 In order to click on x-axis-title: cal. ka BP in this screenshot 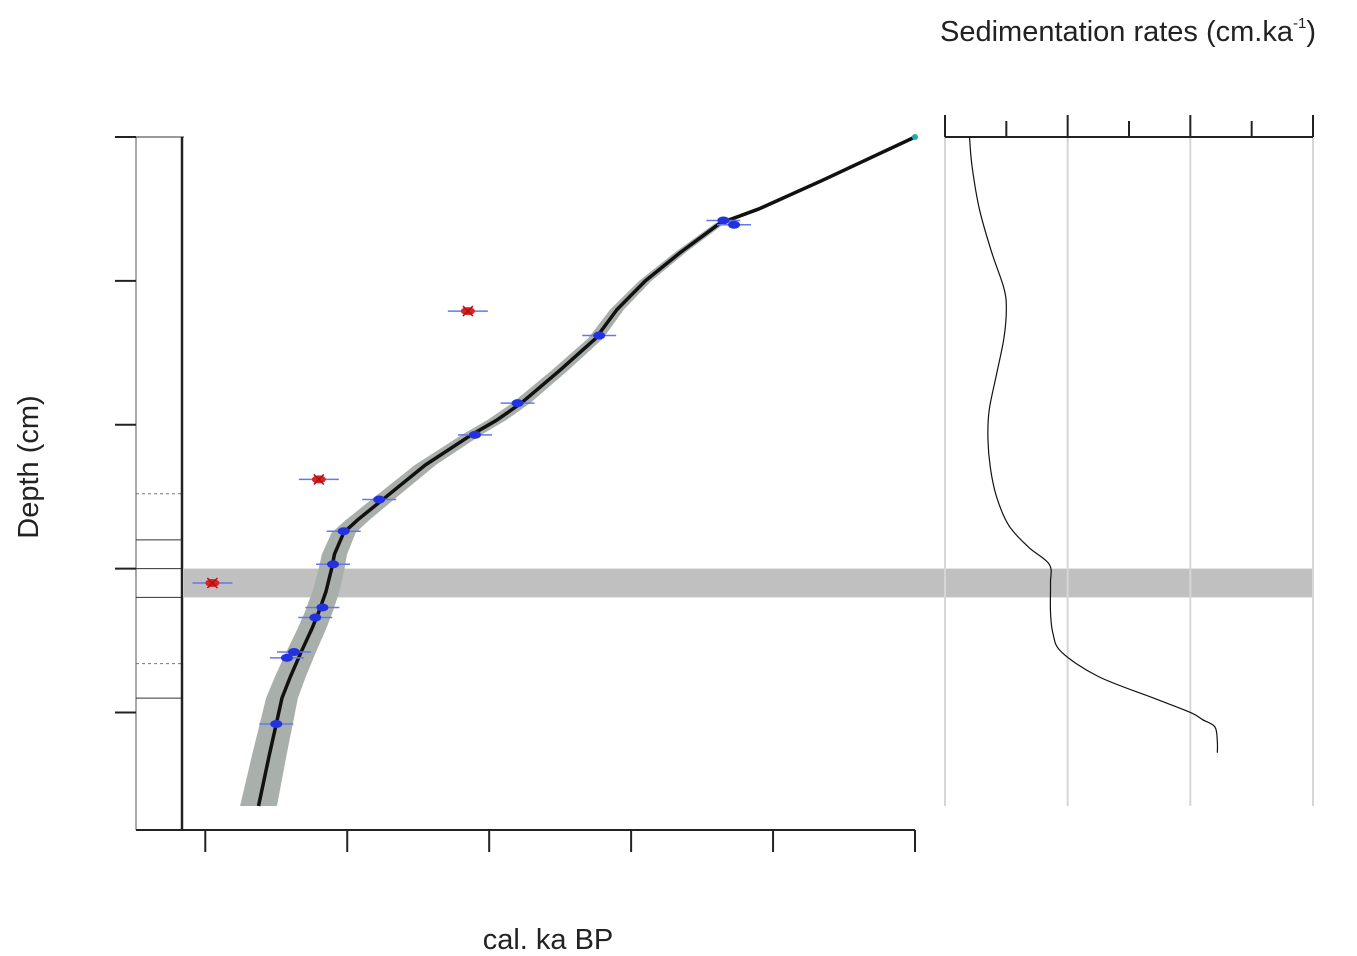, I will do `click(548, 940)`.